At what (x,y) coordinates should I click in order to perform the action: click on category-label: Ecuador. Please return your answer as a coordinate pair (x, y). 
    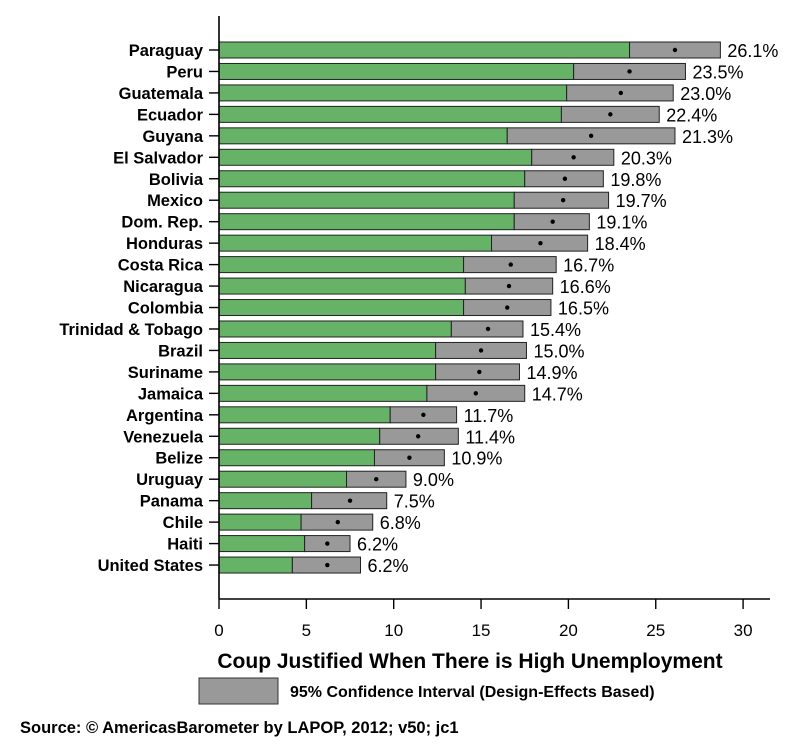
    Looking at the image, I should click on (170, 115).